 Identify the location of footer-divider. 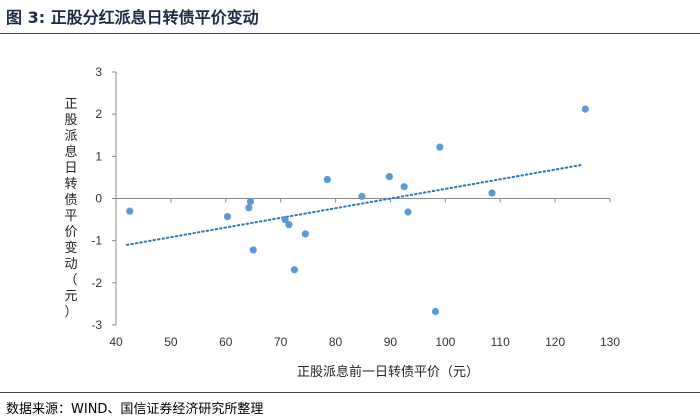
(350, 392).